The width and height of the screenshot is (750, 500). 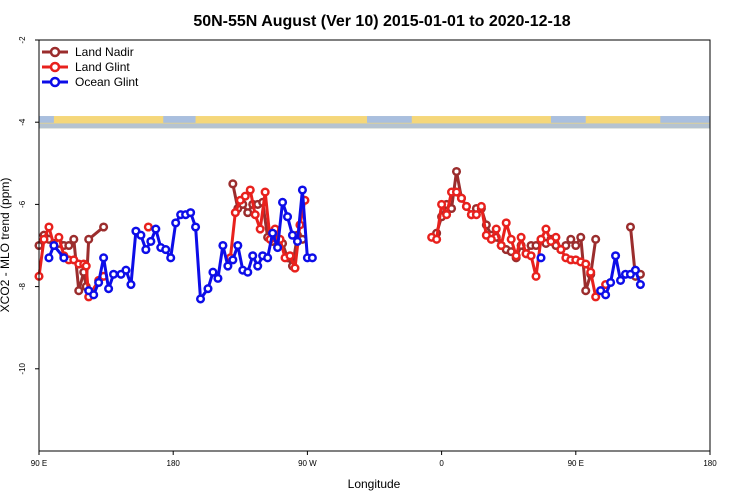 I want to click on land-ocean-band, so click(x=374, y=122).